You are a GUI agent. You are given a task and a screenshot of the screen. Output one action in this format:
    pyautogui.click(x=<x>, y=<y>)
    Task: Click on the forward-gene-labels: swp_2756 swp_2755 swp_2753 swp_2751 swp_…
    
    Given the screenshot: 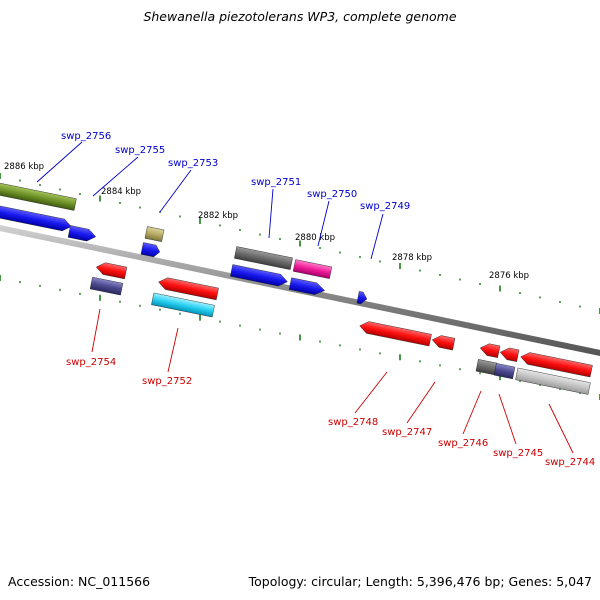 What is the action you would take?
    pyautogui.click(x=235, y=171)
    